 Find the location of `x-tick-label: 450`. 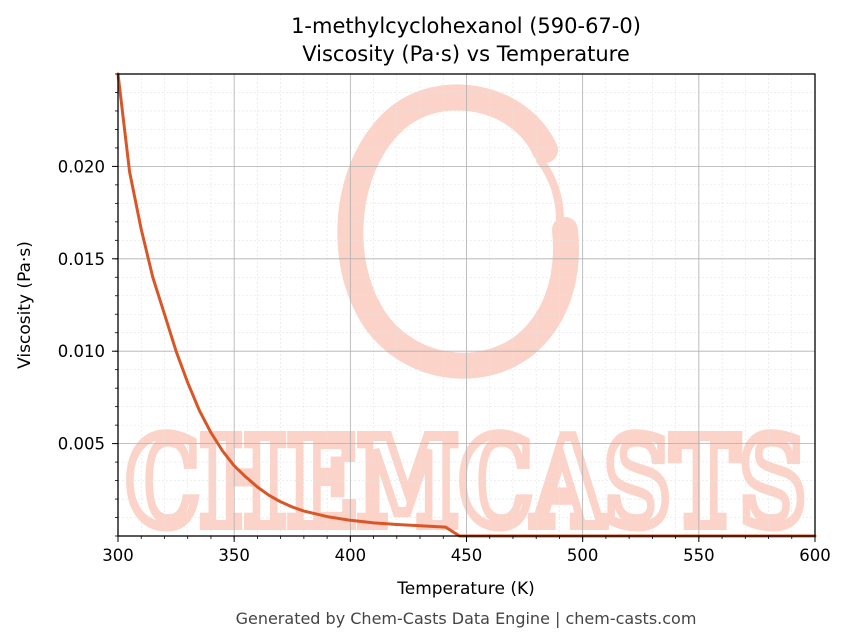

x-tick-label: 450 is located at coordinates (467, 555).